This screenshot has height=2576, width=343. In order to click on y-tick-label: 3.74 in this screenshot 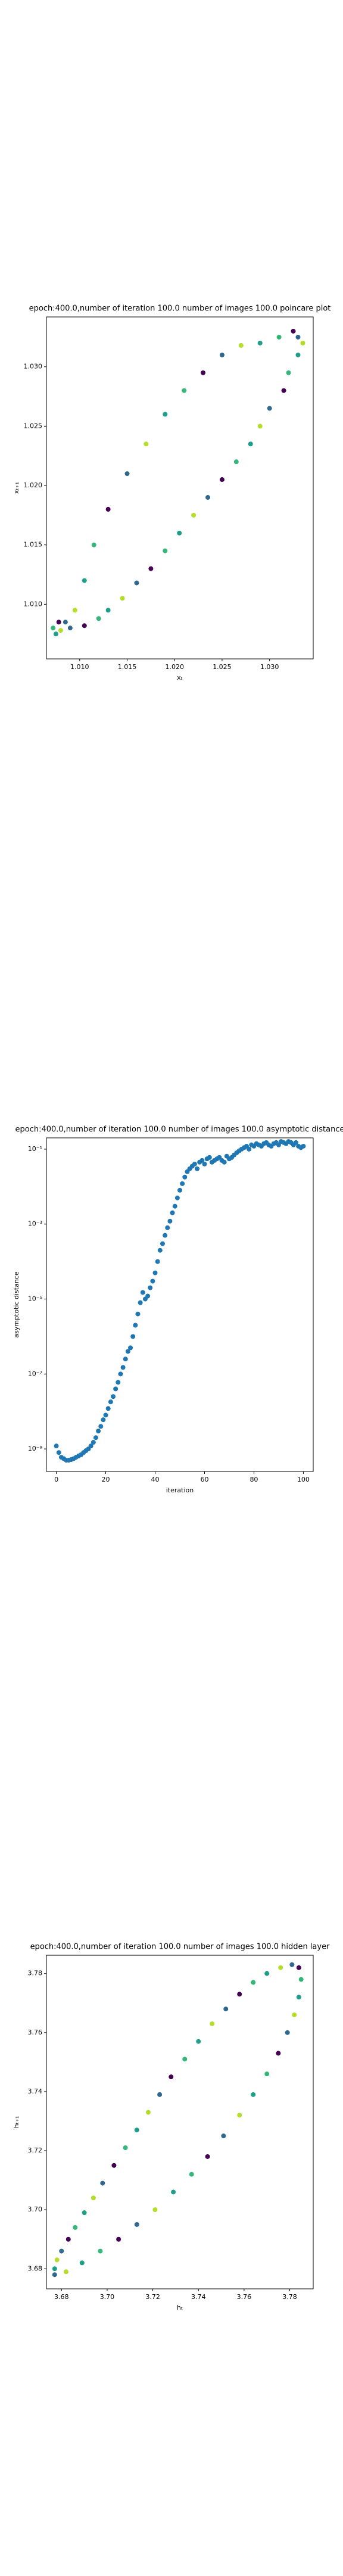, I will do `click(36, 2091)`.